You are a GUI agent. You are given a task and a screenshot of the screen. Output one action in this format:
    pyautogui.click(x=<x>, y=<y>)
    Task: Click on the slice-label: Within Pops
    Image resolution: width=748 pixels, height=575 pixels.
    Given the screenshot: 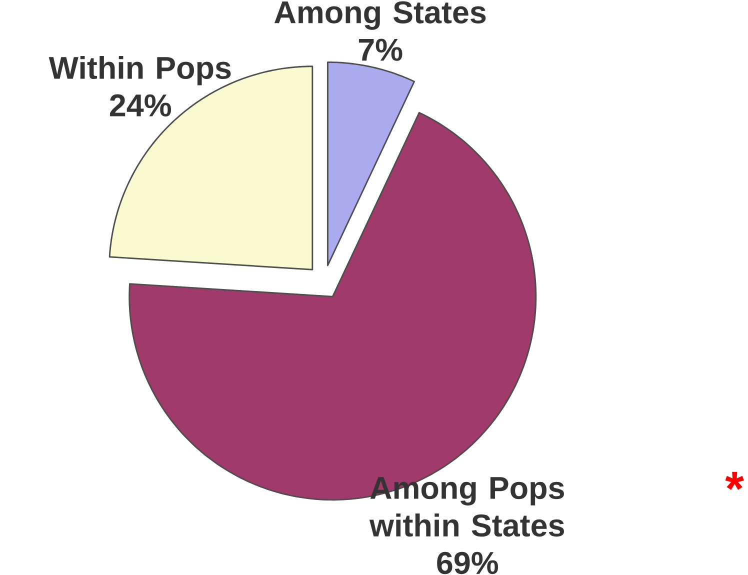 What is the action you would take?
    pyautogui.click(x=139, y=71)
    